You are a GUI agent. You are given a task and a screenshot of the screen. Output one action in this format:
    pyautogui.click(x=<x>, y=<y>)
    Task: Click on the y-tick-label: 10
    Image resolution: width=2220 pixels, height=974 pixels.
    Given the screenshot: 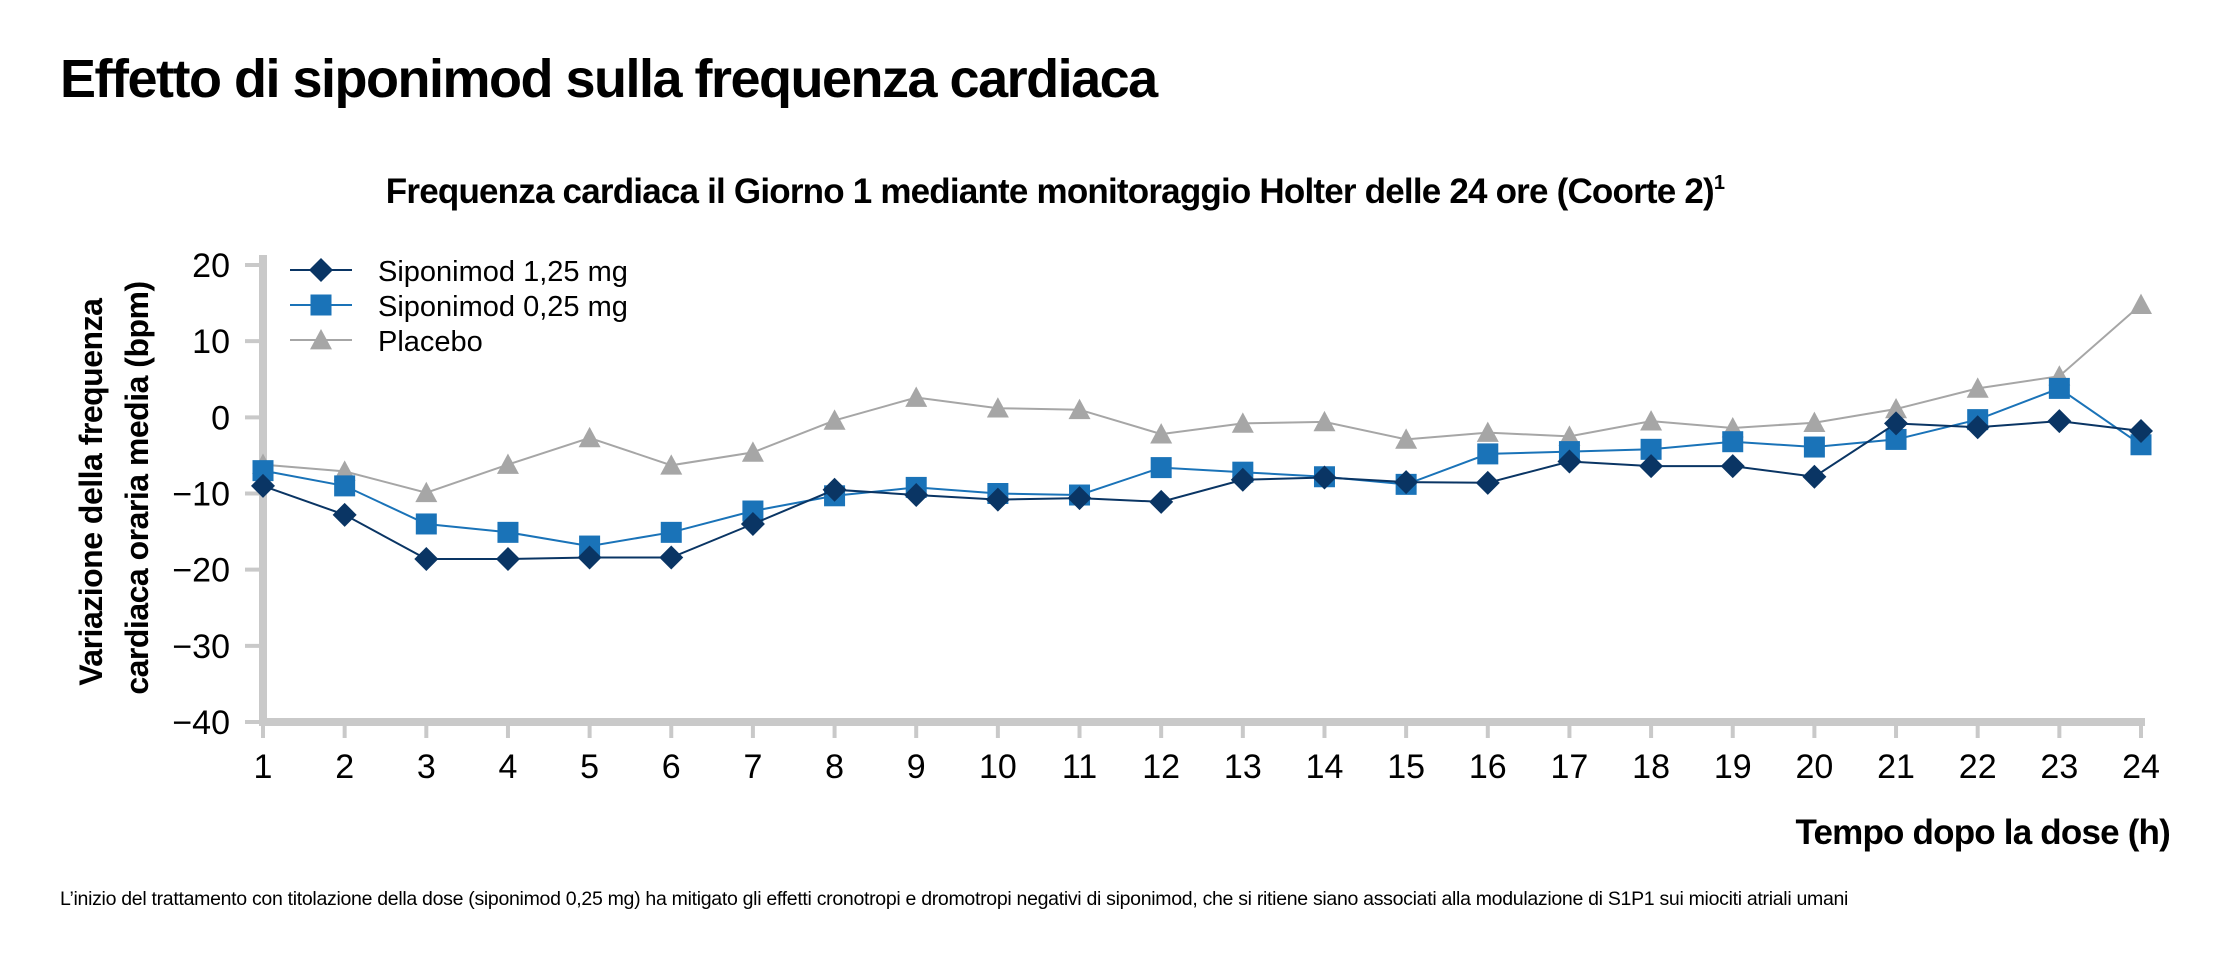 What is the action you would take?
    pyautogui.click(x=211, y=342)
    